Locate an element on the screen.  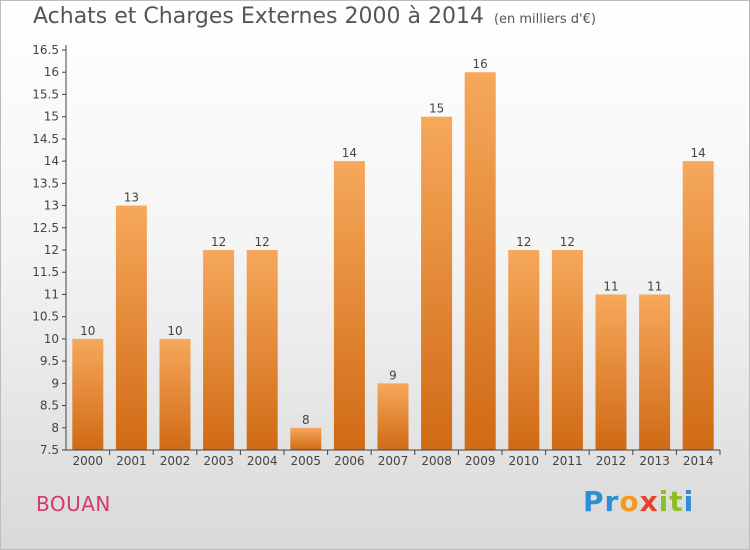
x-tick-label: 2012 is located at coordinates (611, 461).